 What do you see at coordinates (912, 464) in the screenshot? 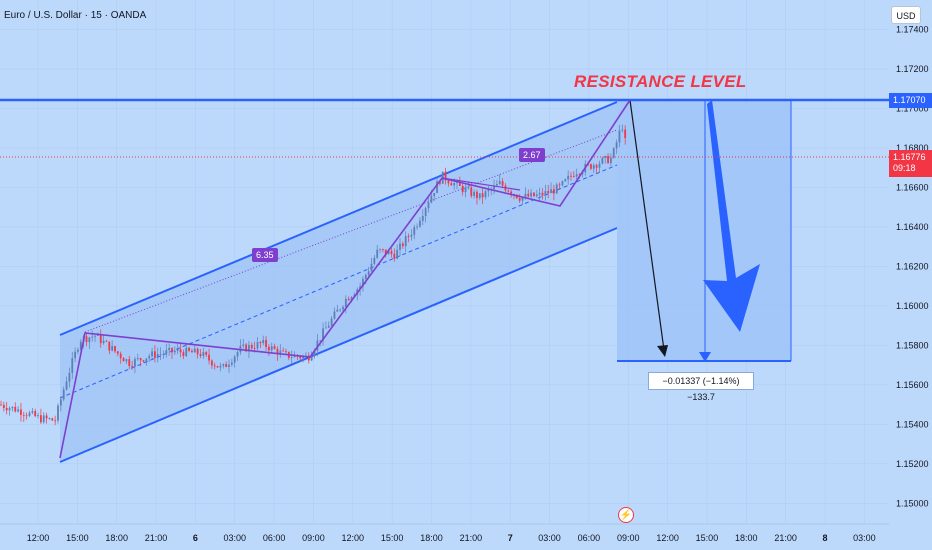
I see `y-tick-label: 1.15200` at bounding box center [912, 464].